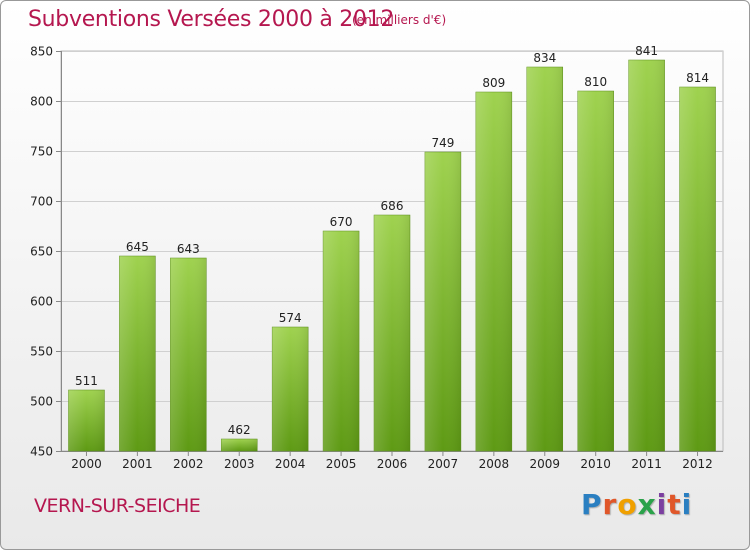 The image size is (750, 550). Describe the element at coordinates (341, 464) in the screenshot. I see `x-tick-label: 2005` at that location.